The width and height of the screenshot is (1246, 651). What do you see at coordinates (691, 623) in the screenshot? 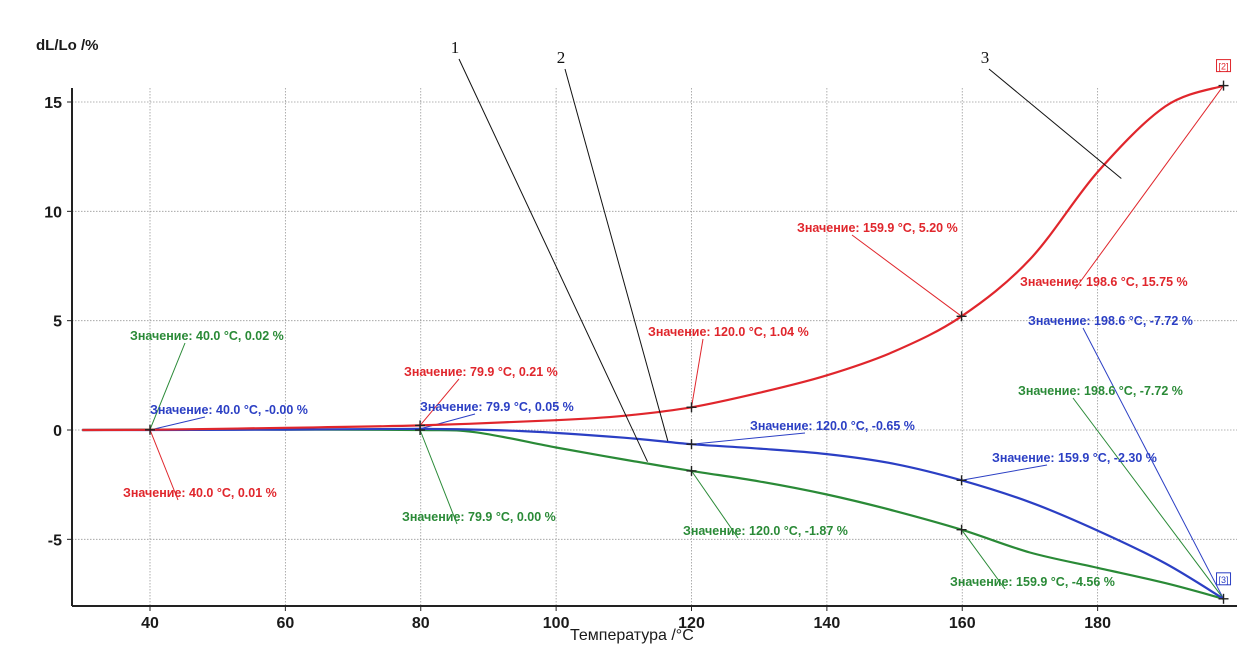
I see `x-tick-label: 120` at bounding box center [691, 623].